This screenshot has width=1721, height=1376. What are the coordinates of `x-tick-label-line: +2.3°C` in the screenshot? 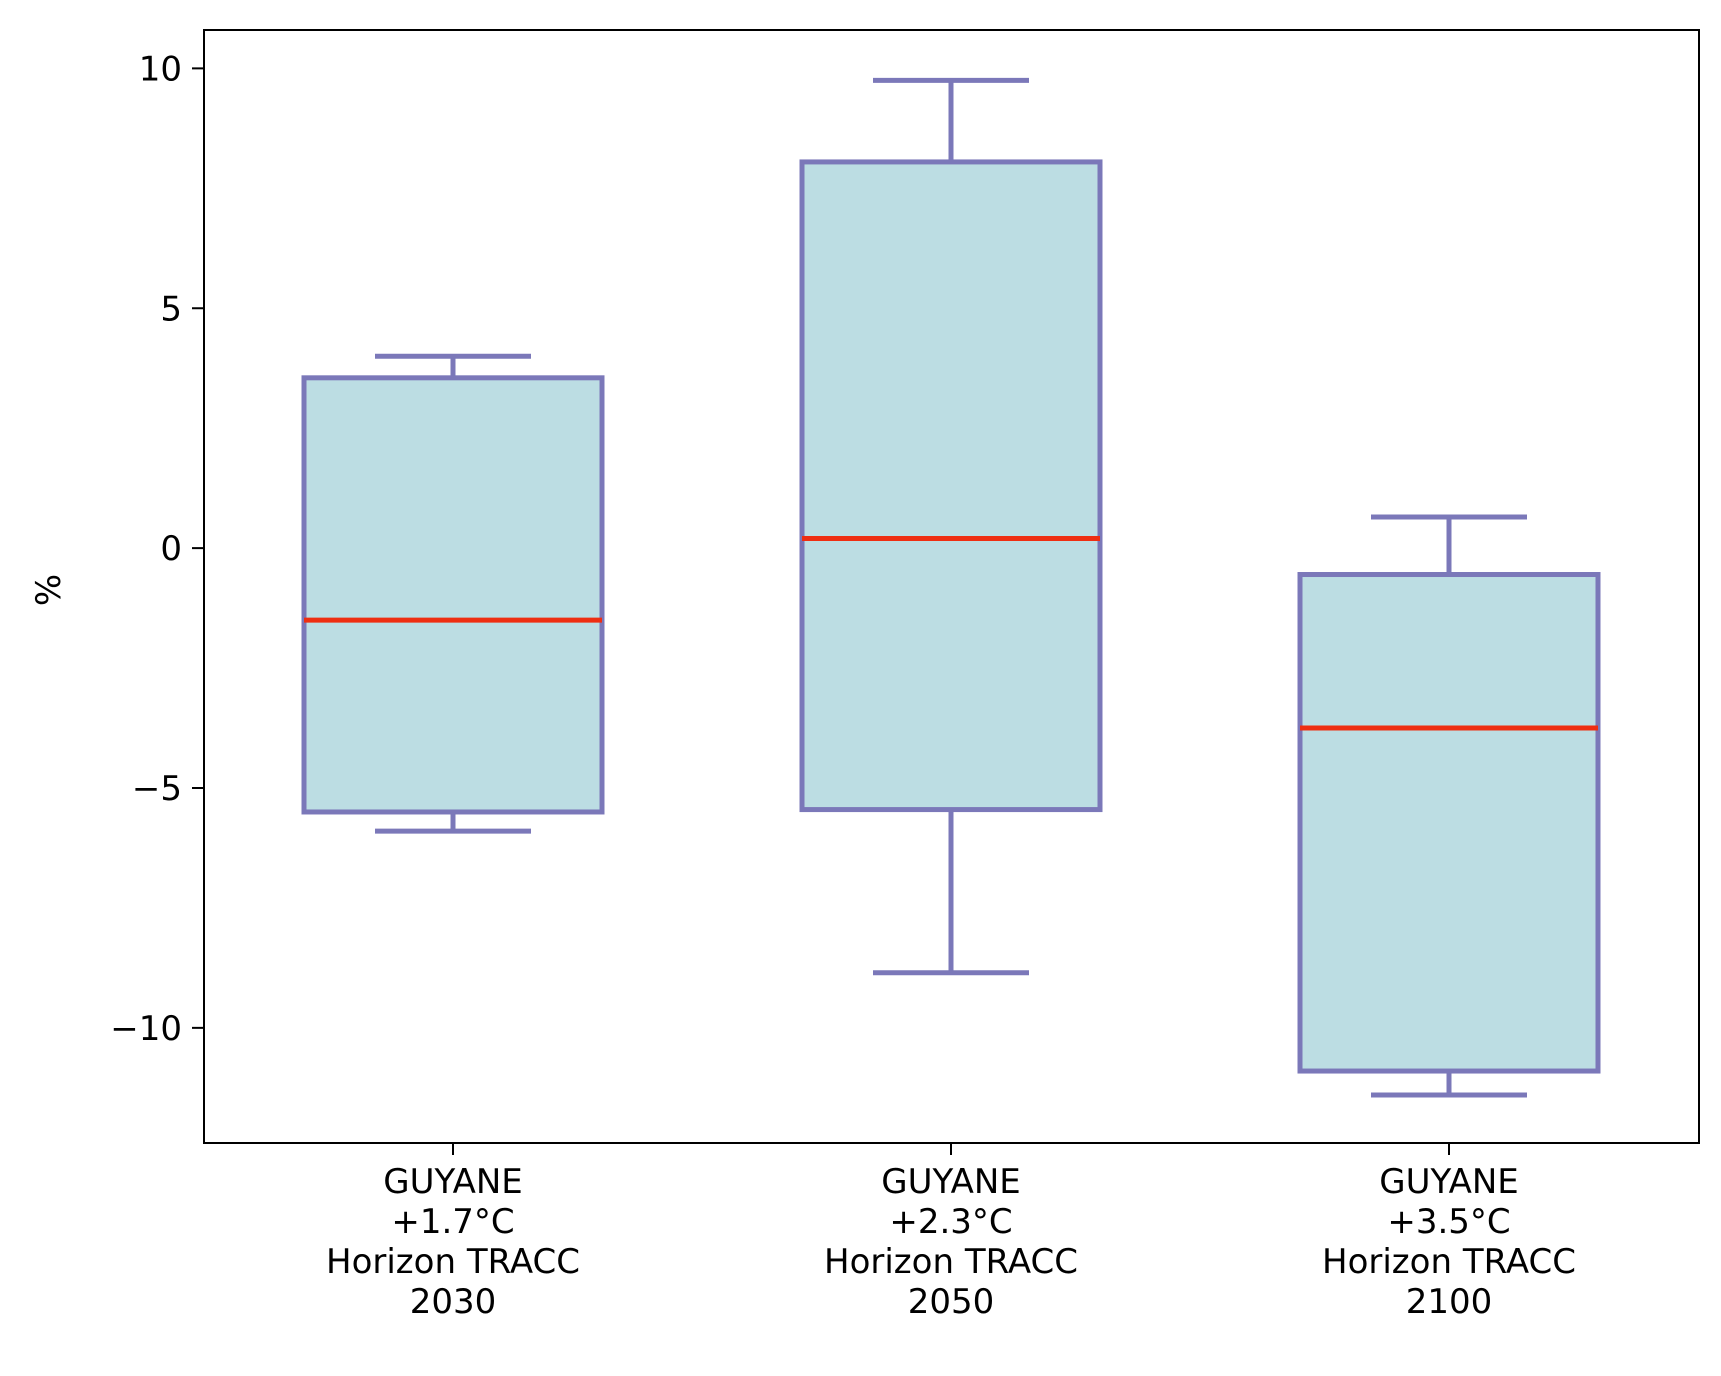 It's located at (950, 1222).